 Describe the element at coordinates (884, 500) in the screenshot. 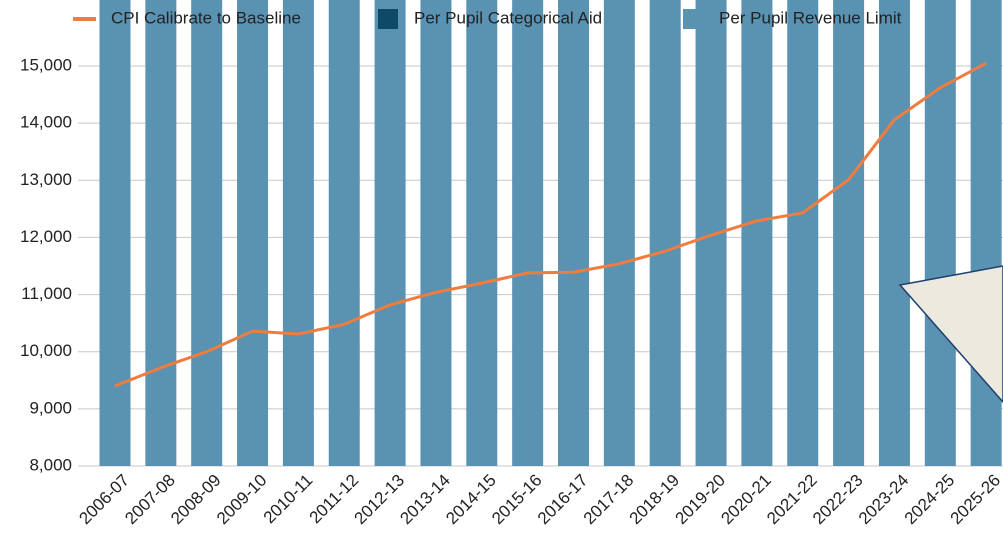

I see `x-tick-label: 2023-24` at that location.